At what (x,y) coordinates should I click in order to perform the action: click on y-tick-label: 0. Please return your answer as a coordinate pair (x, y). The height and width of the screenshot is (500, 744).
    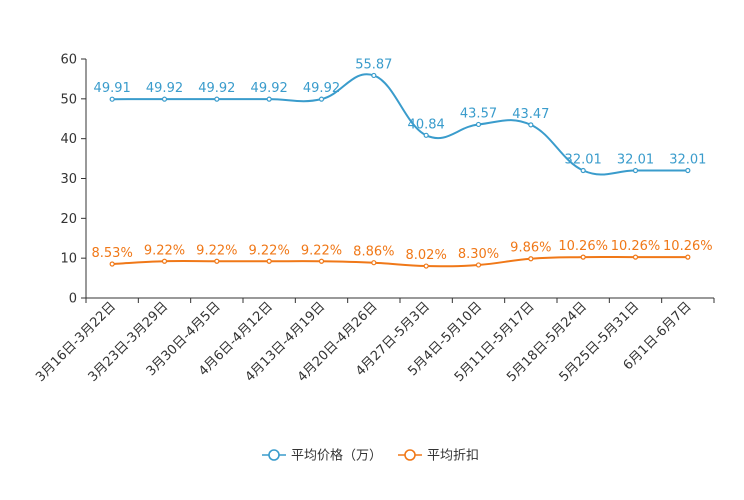
    Looking at the image, I should click on (73, 299).